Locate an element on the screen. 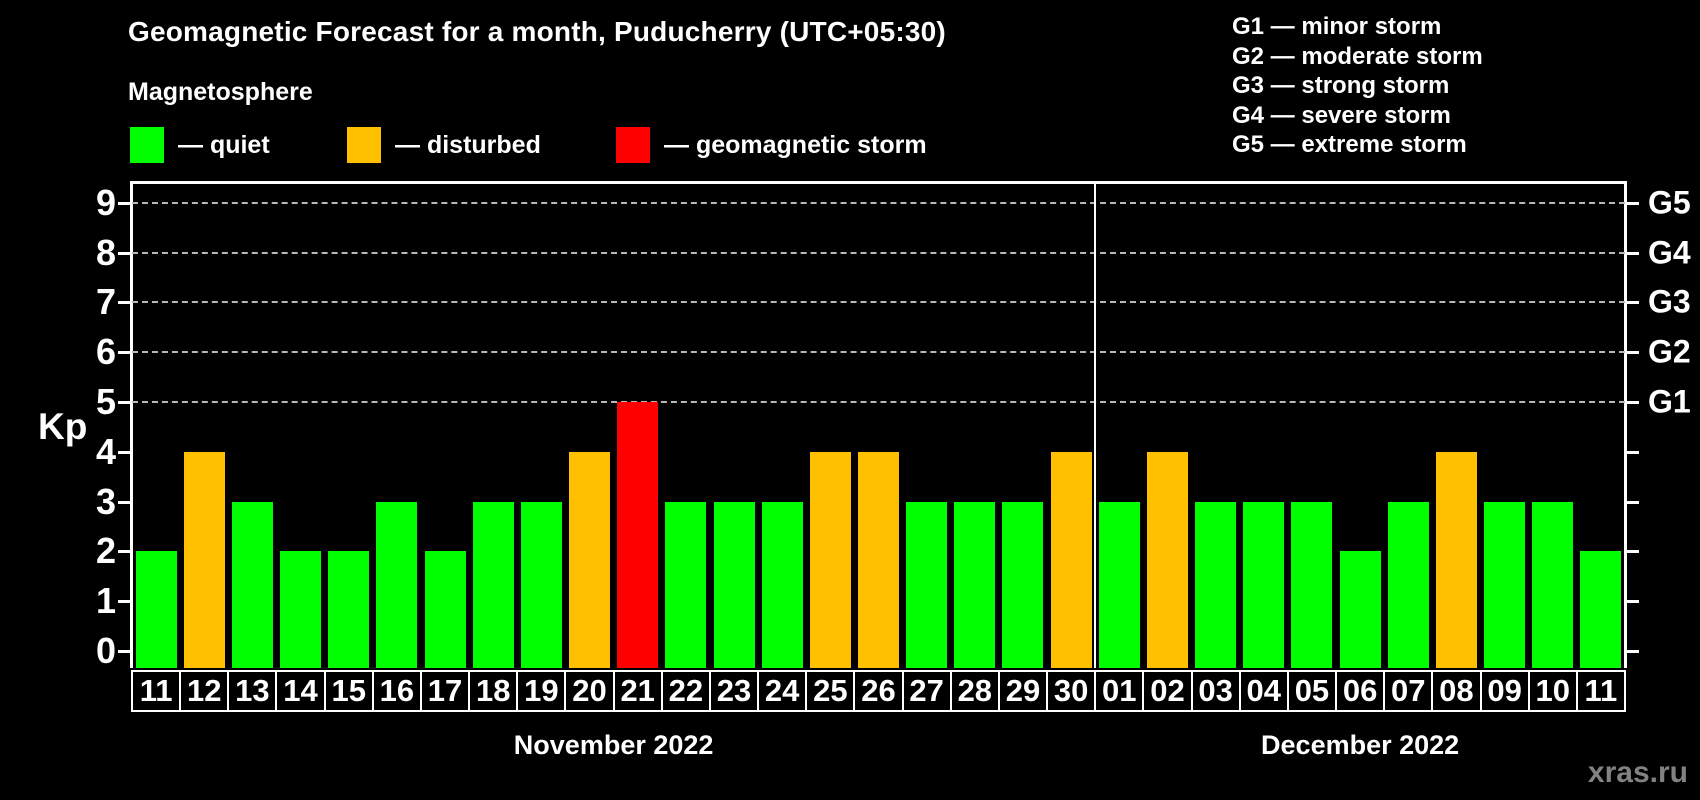  gridline-kp6 is located at coordinates (878, 352).